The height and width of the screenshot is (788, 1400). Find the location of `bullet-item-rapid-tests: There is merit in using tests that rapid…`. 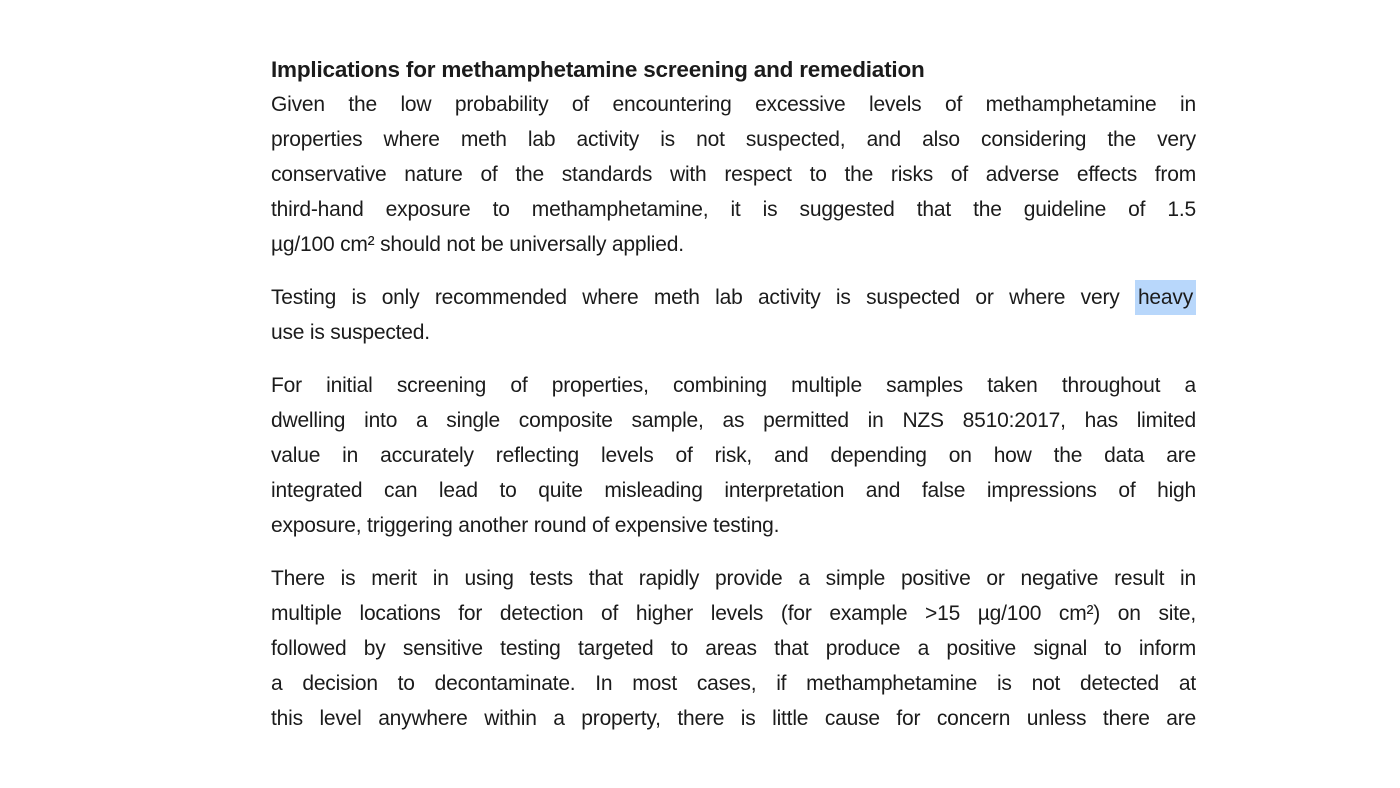

bullet-item-rapid-tests: There is merit in using tests that rapid… is located at coordinates (733, 645).